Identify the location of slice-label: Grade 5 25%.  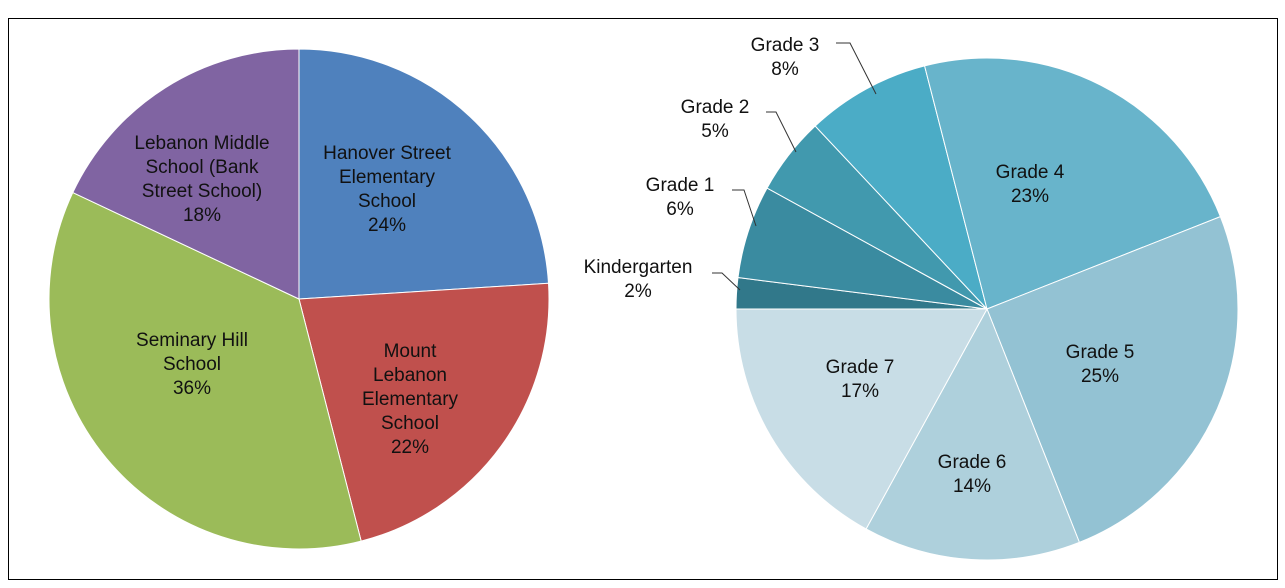
(1100, 365).